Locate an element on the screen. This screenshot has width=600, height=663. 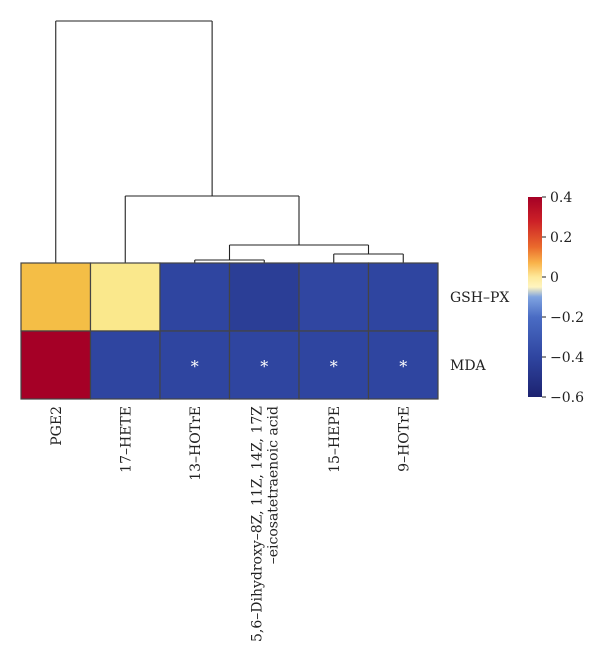
column-label: 9–HOTrE is located at coordinates (404, 439).